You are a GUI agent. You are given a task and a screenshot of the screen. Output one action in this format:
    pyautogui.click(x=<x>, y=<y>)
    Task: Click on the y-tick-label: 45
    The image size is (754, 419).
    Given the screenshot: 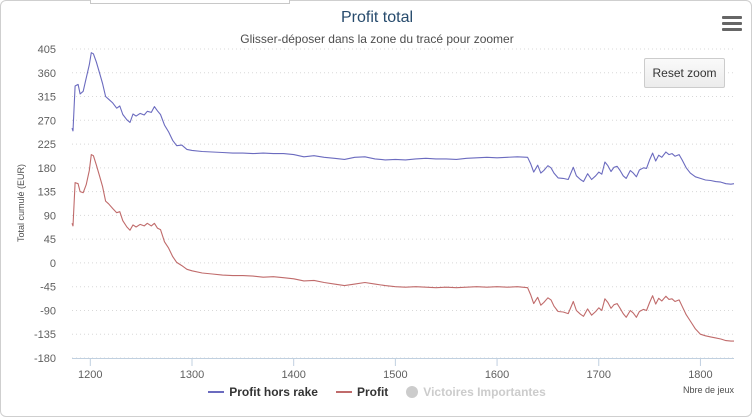 What is the action you would take?
    pyautogui.click(x=50, y=240)
    